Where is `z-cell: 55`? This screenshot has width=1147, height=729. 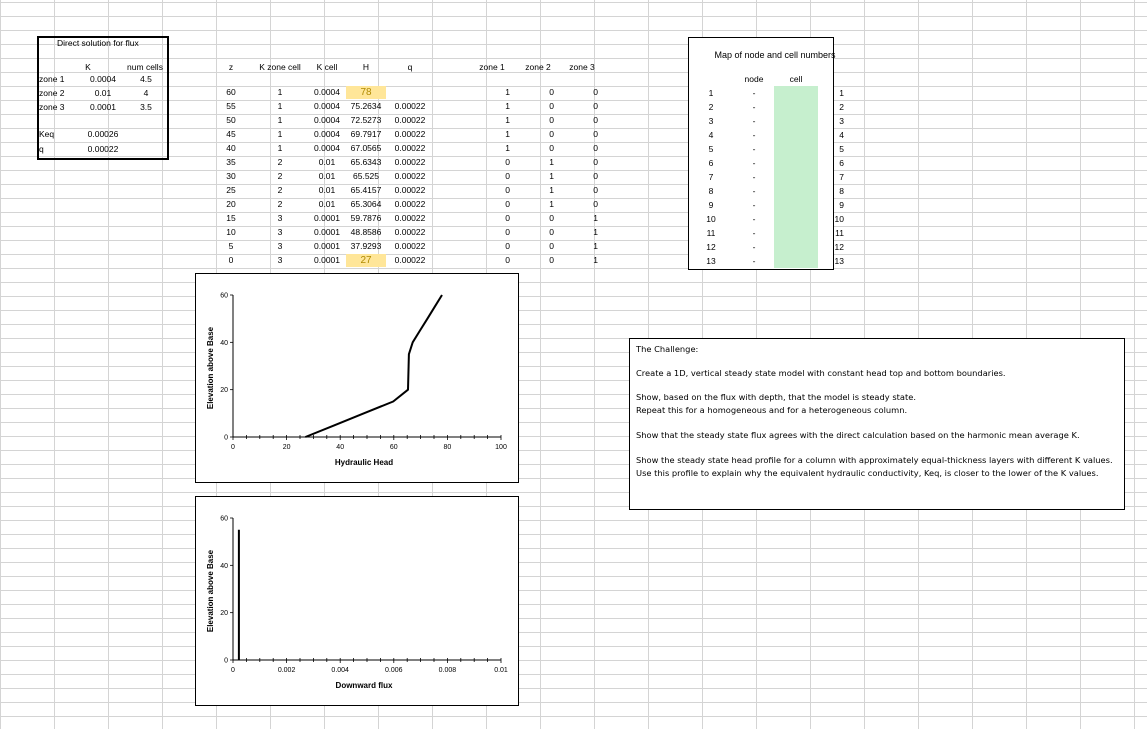 z-cell: 55 is located at coordinates (231, 106).